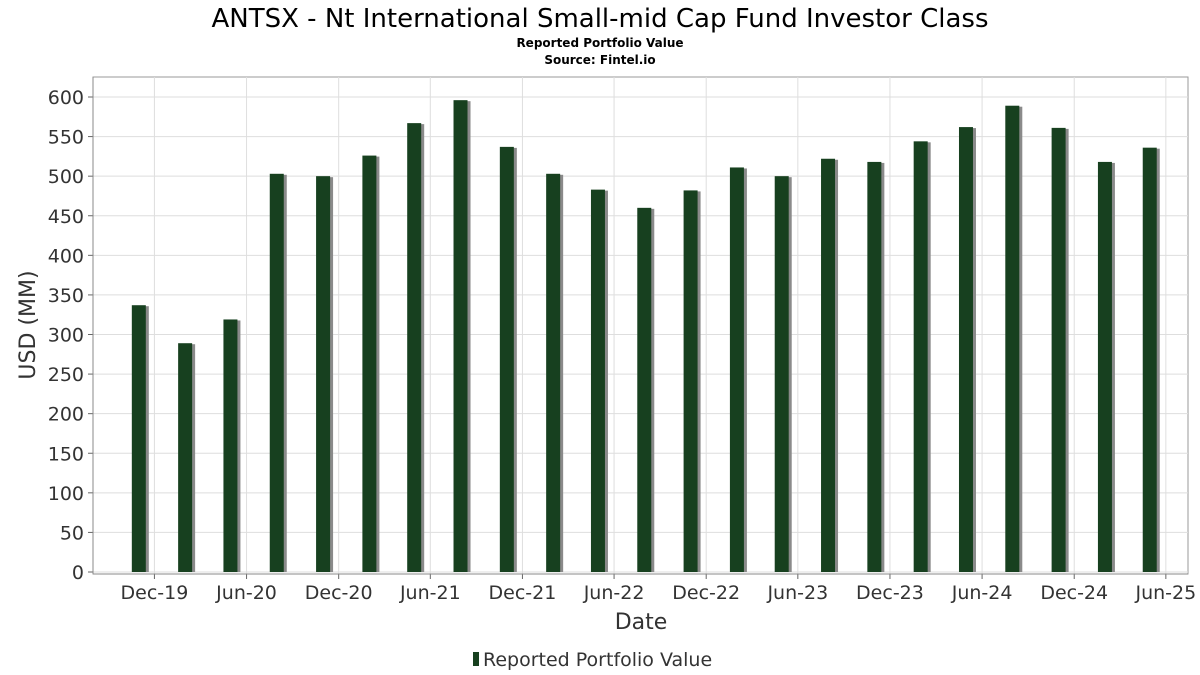  I want to click on x-axis-label: Date, so click(641, 622).